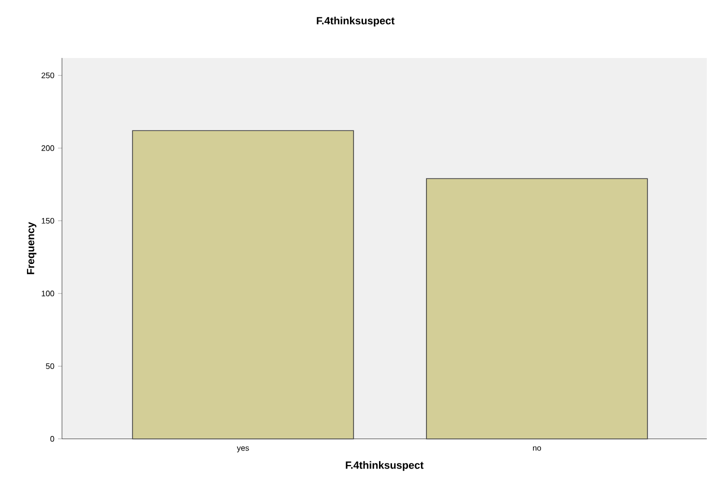 The image size is (707, 492). What do you see at coordinates (31, 248) in the screenshot?
I see `y-axis-title: Frequency` at bounding box center [31, 248].